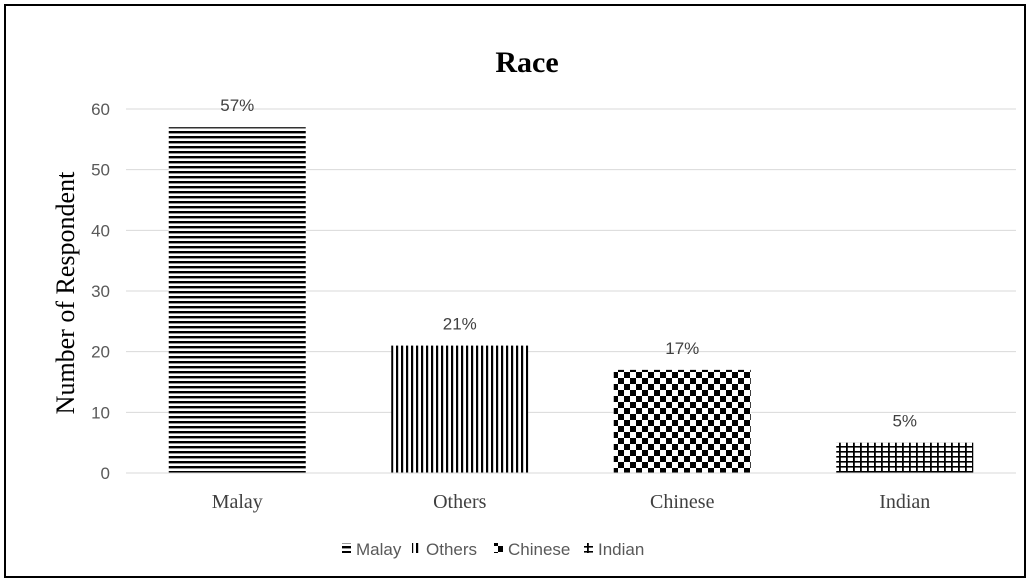 The height and width of the screenshot is (584, 1034). I want to click on legend-label-others: Others, so click(451, 549).